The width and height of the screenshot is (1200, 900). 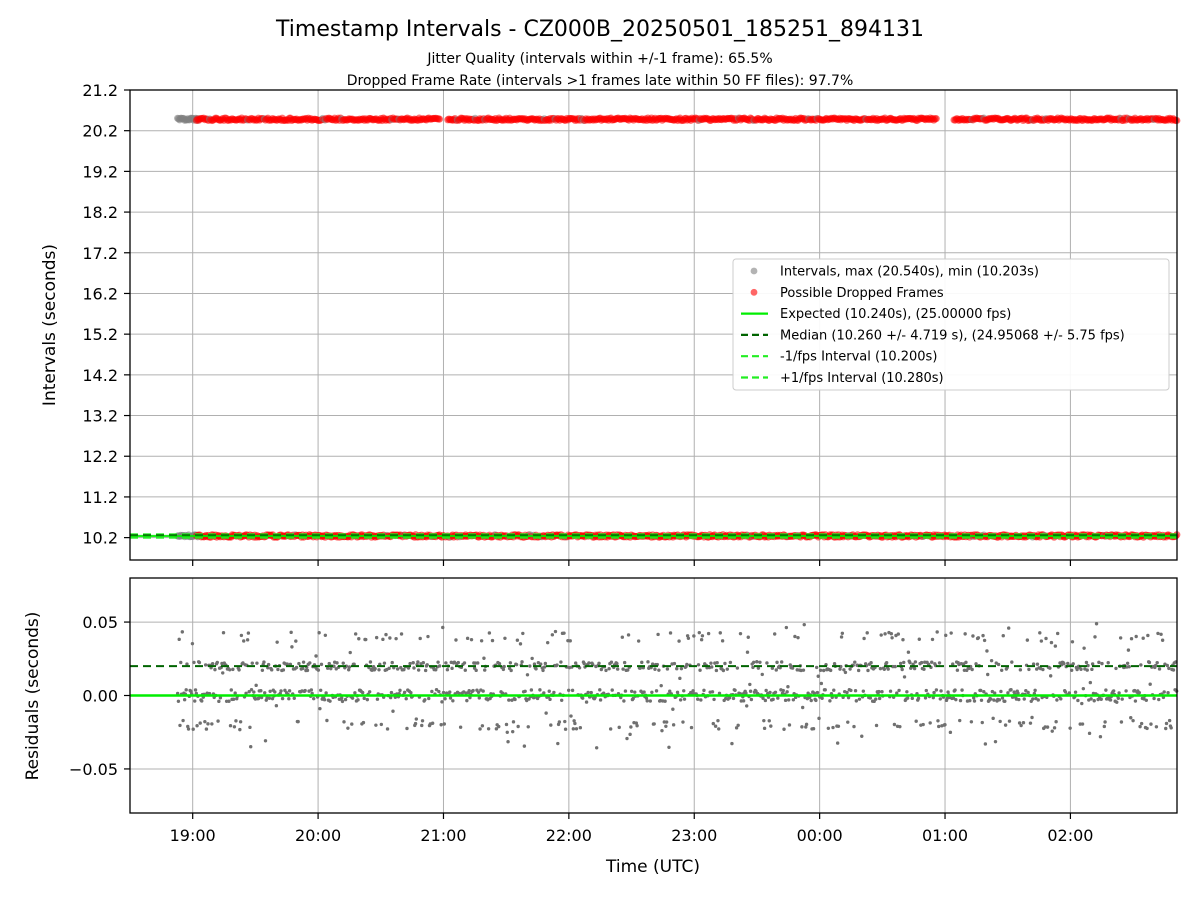 What do you see at coordinates (652, 867) in the screenshot?
I see `x-axis-label: Time (UTC)` at bounding box center [652, 867].